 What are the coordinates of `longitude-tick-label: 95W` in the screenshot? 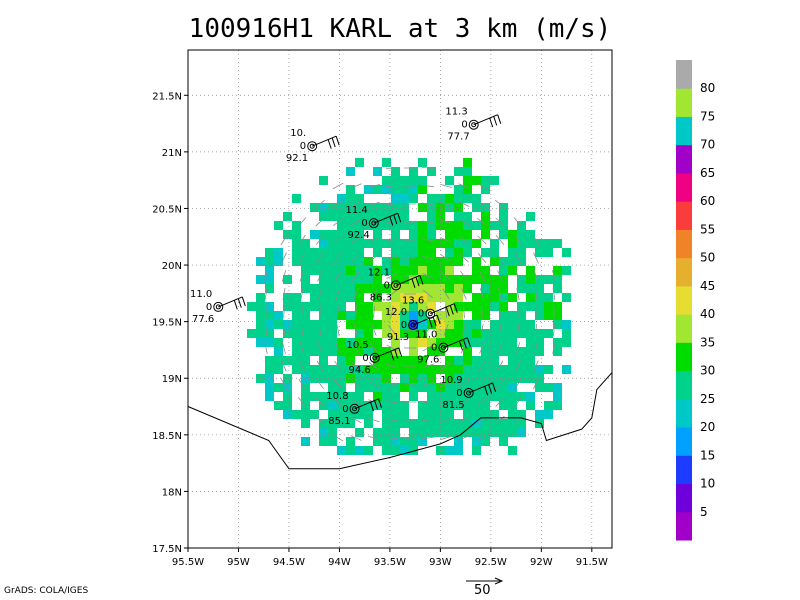 It's located at (238, 562).